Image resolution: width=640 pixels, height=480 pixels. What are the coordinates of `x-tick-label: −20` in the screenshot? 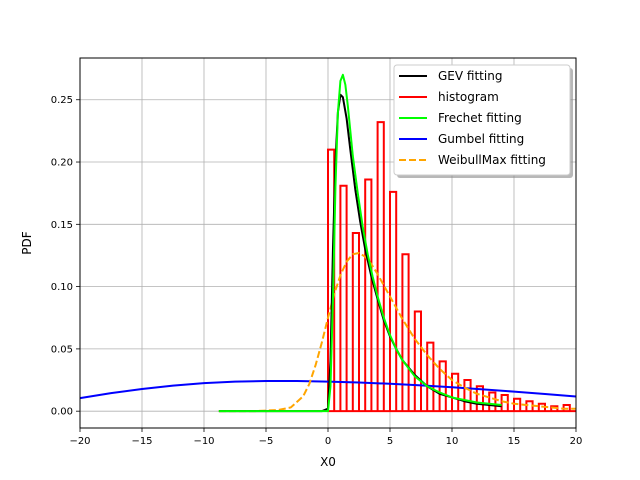 It's located at (79, 441).